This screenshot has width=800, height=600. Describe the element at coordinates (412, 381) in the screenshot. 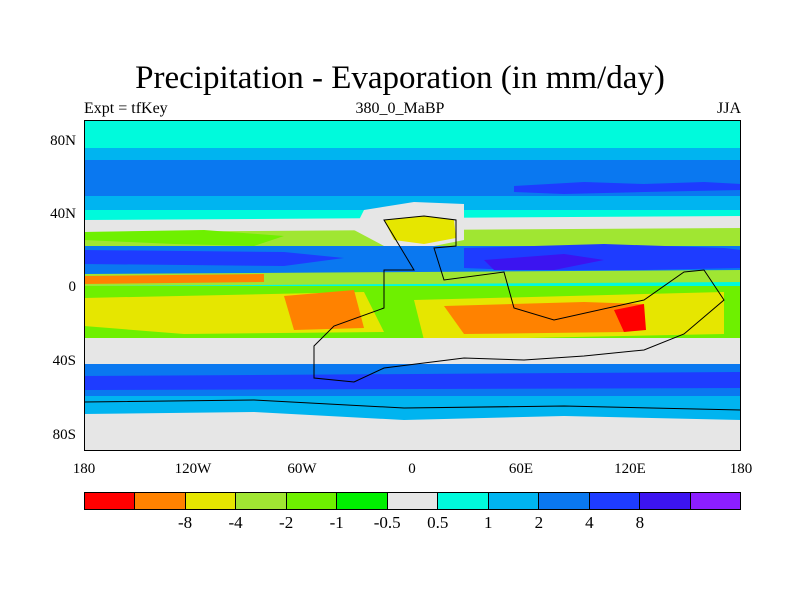

I see `field-sh-storm-intense` at that location.